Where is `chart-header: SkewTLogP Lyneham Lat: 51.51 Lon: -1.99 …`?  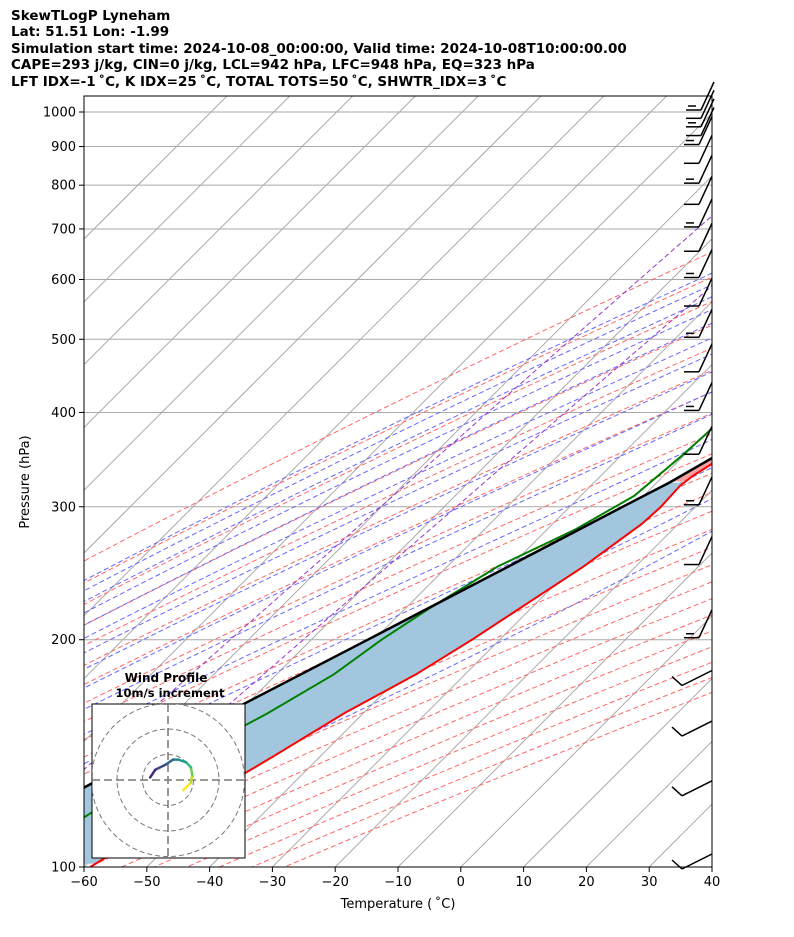 chart-header: SkewTLogP Lyneham Lat: 51.51 Lon: -1.99 … is located at coordinates (319, 49).